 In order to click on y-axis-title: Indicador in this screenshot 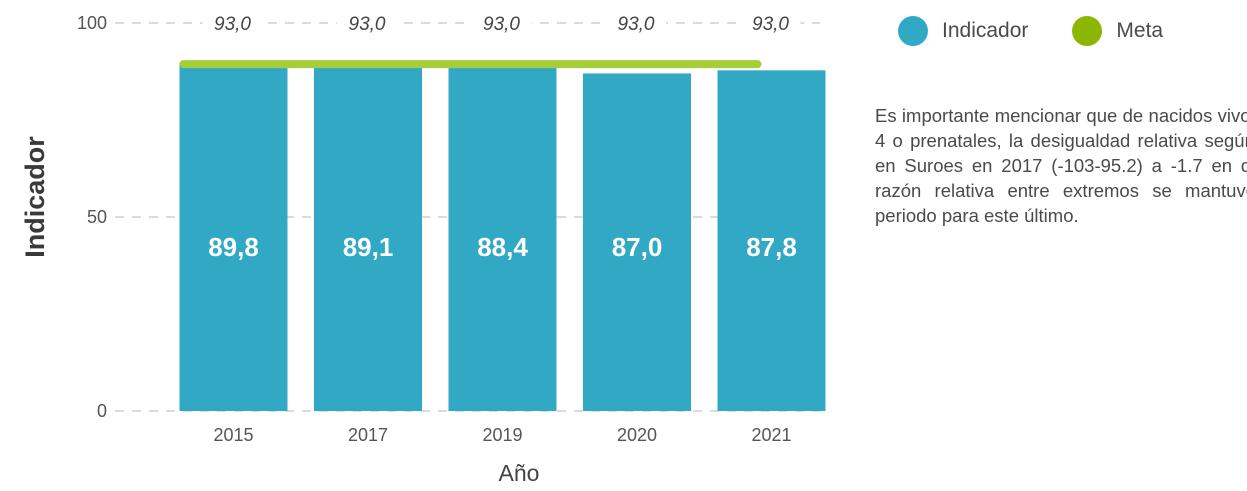, I will do `click(35, 197)`.